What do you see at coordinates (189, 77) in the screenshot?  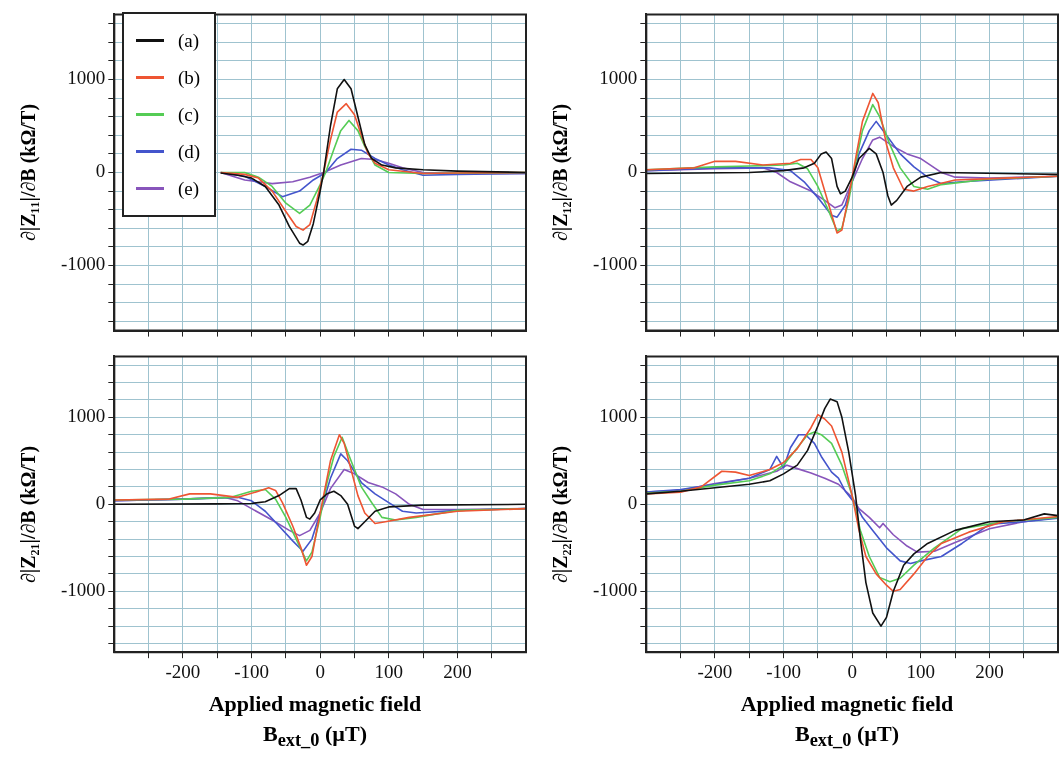 I see `legend-label: (b)` at bounding box center [189, 77].